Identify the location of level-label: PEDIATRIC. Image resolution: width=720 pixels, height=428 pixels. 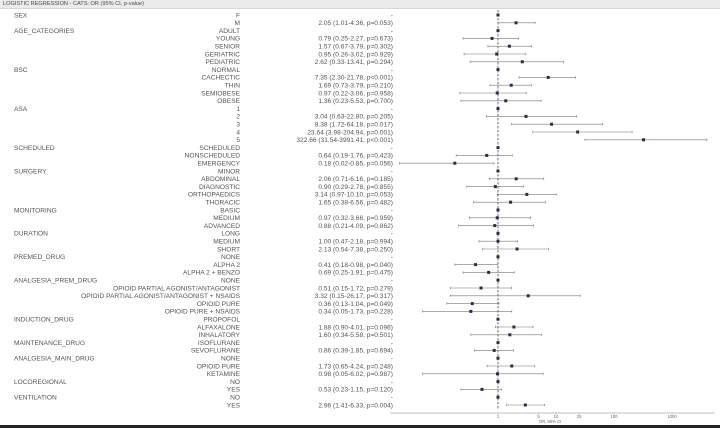
(222, 62).